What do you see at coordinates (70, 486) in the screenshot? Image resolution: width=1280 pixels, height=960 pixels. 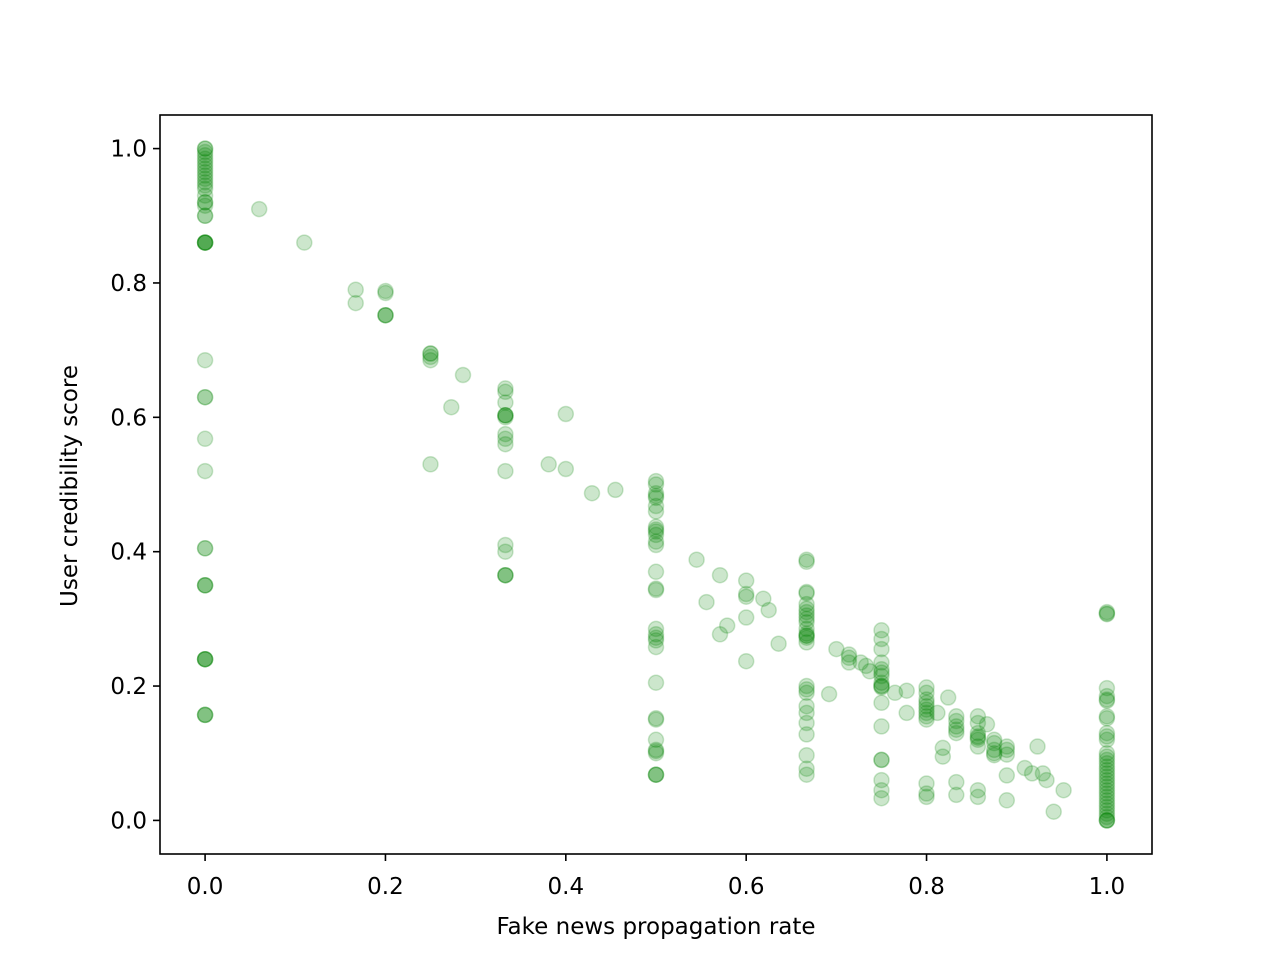 I see `y-axis-label: User credibility score` at bounding box center [70, 486].